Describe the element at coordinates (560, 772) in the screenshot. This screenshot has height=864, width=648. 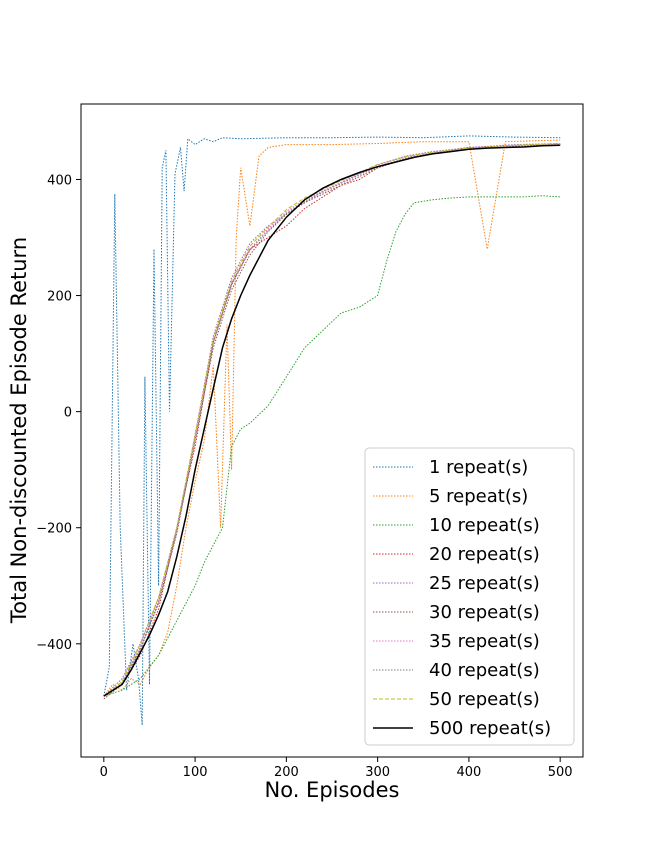
I see `x-tick-label: 500` at that location.